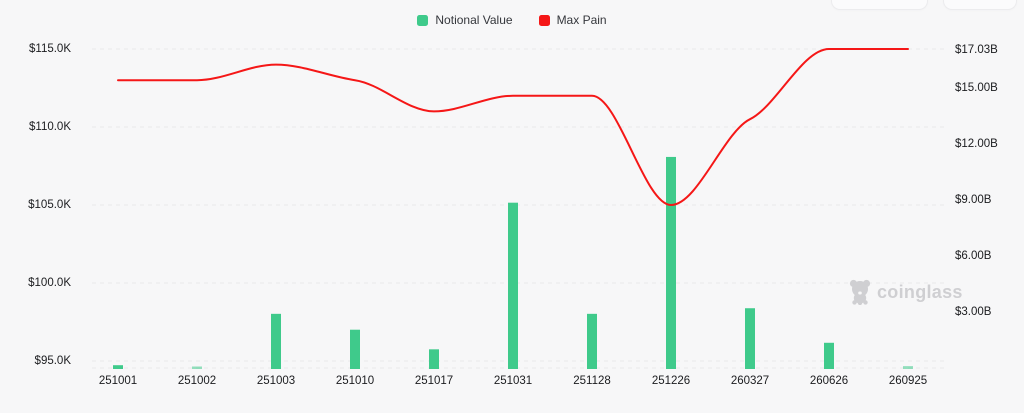 The width and height of the screenshot is (1024, 413). Describe the element at coordinates (750, 381) in the screenshot. I see `x-axis-label-260327: 260327` at that location.